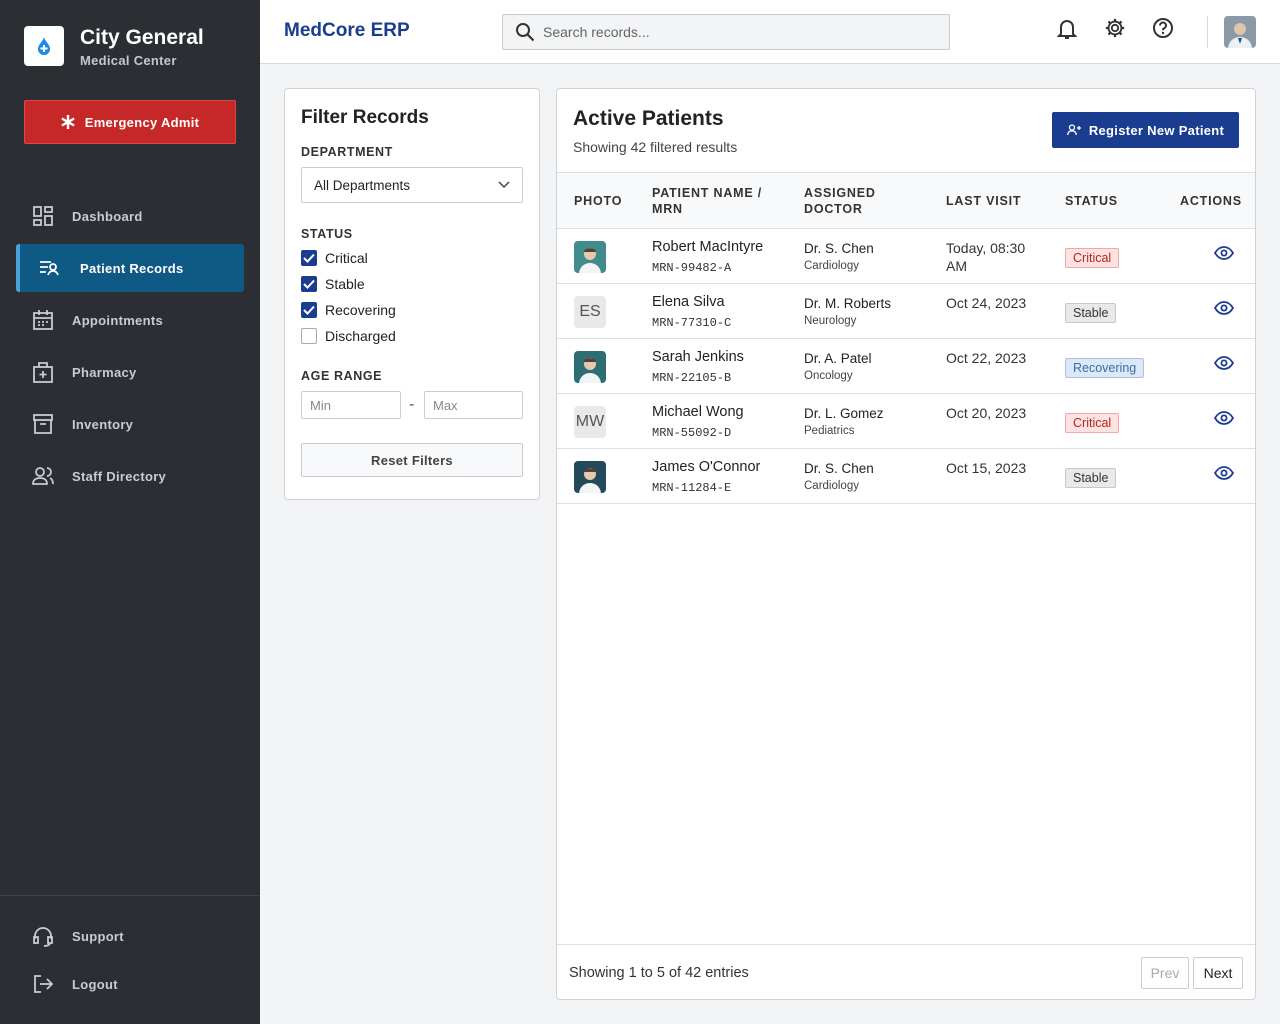  I want to click on emergency-label: Emergency Admit, so click(142, 122).